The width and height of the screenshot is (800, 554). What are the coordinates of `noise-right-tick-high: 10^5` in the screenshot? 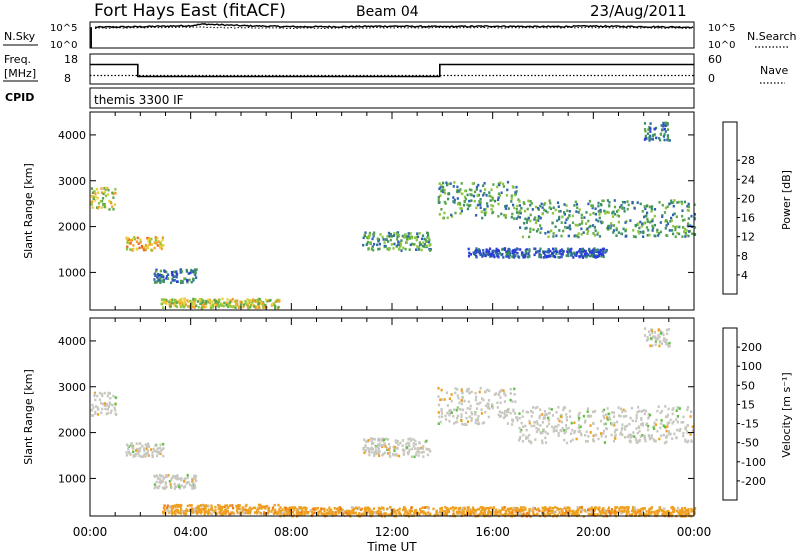 It's located at (721, 28).